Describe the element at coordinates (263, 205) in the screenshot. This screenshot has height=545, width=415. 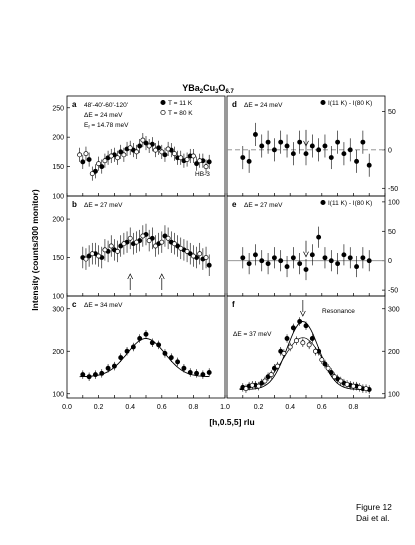
I see `energy-label: ΔE = 27 meV` at that location.